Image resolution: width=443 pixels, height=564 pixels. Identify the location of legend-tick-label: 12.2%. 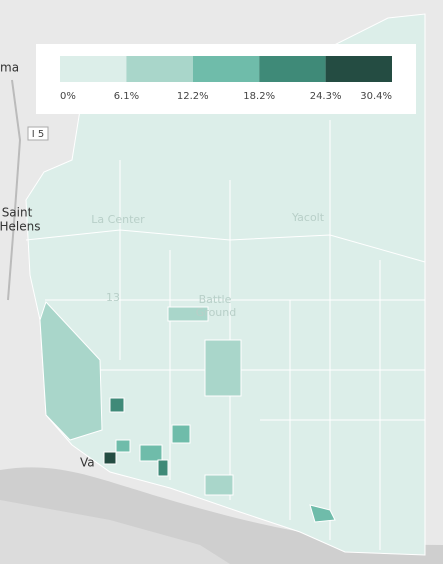
(193, 96).